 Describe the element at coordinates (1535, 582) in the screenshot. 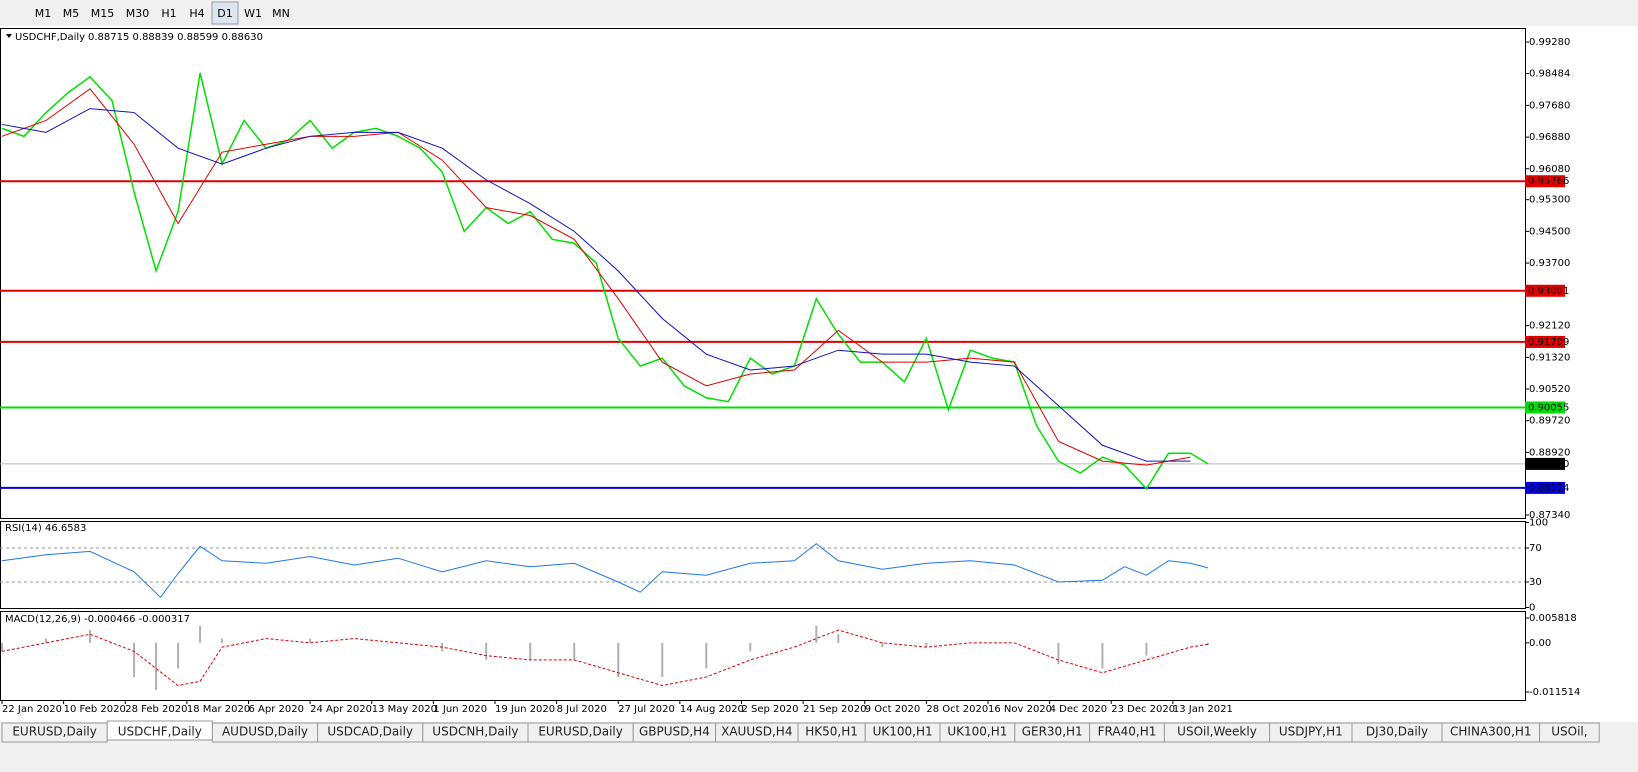

I see `y-tick-label: 30` at that location.